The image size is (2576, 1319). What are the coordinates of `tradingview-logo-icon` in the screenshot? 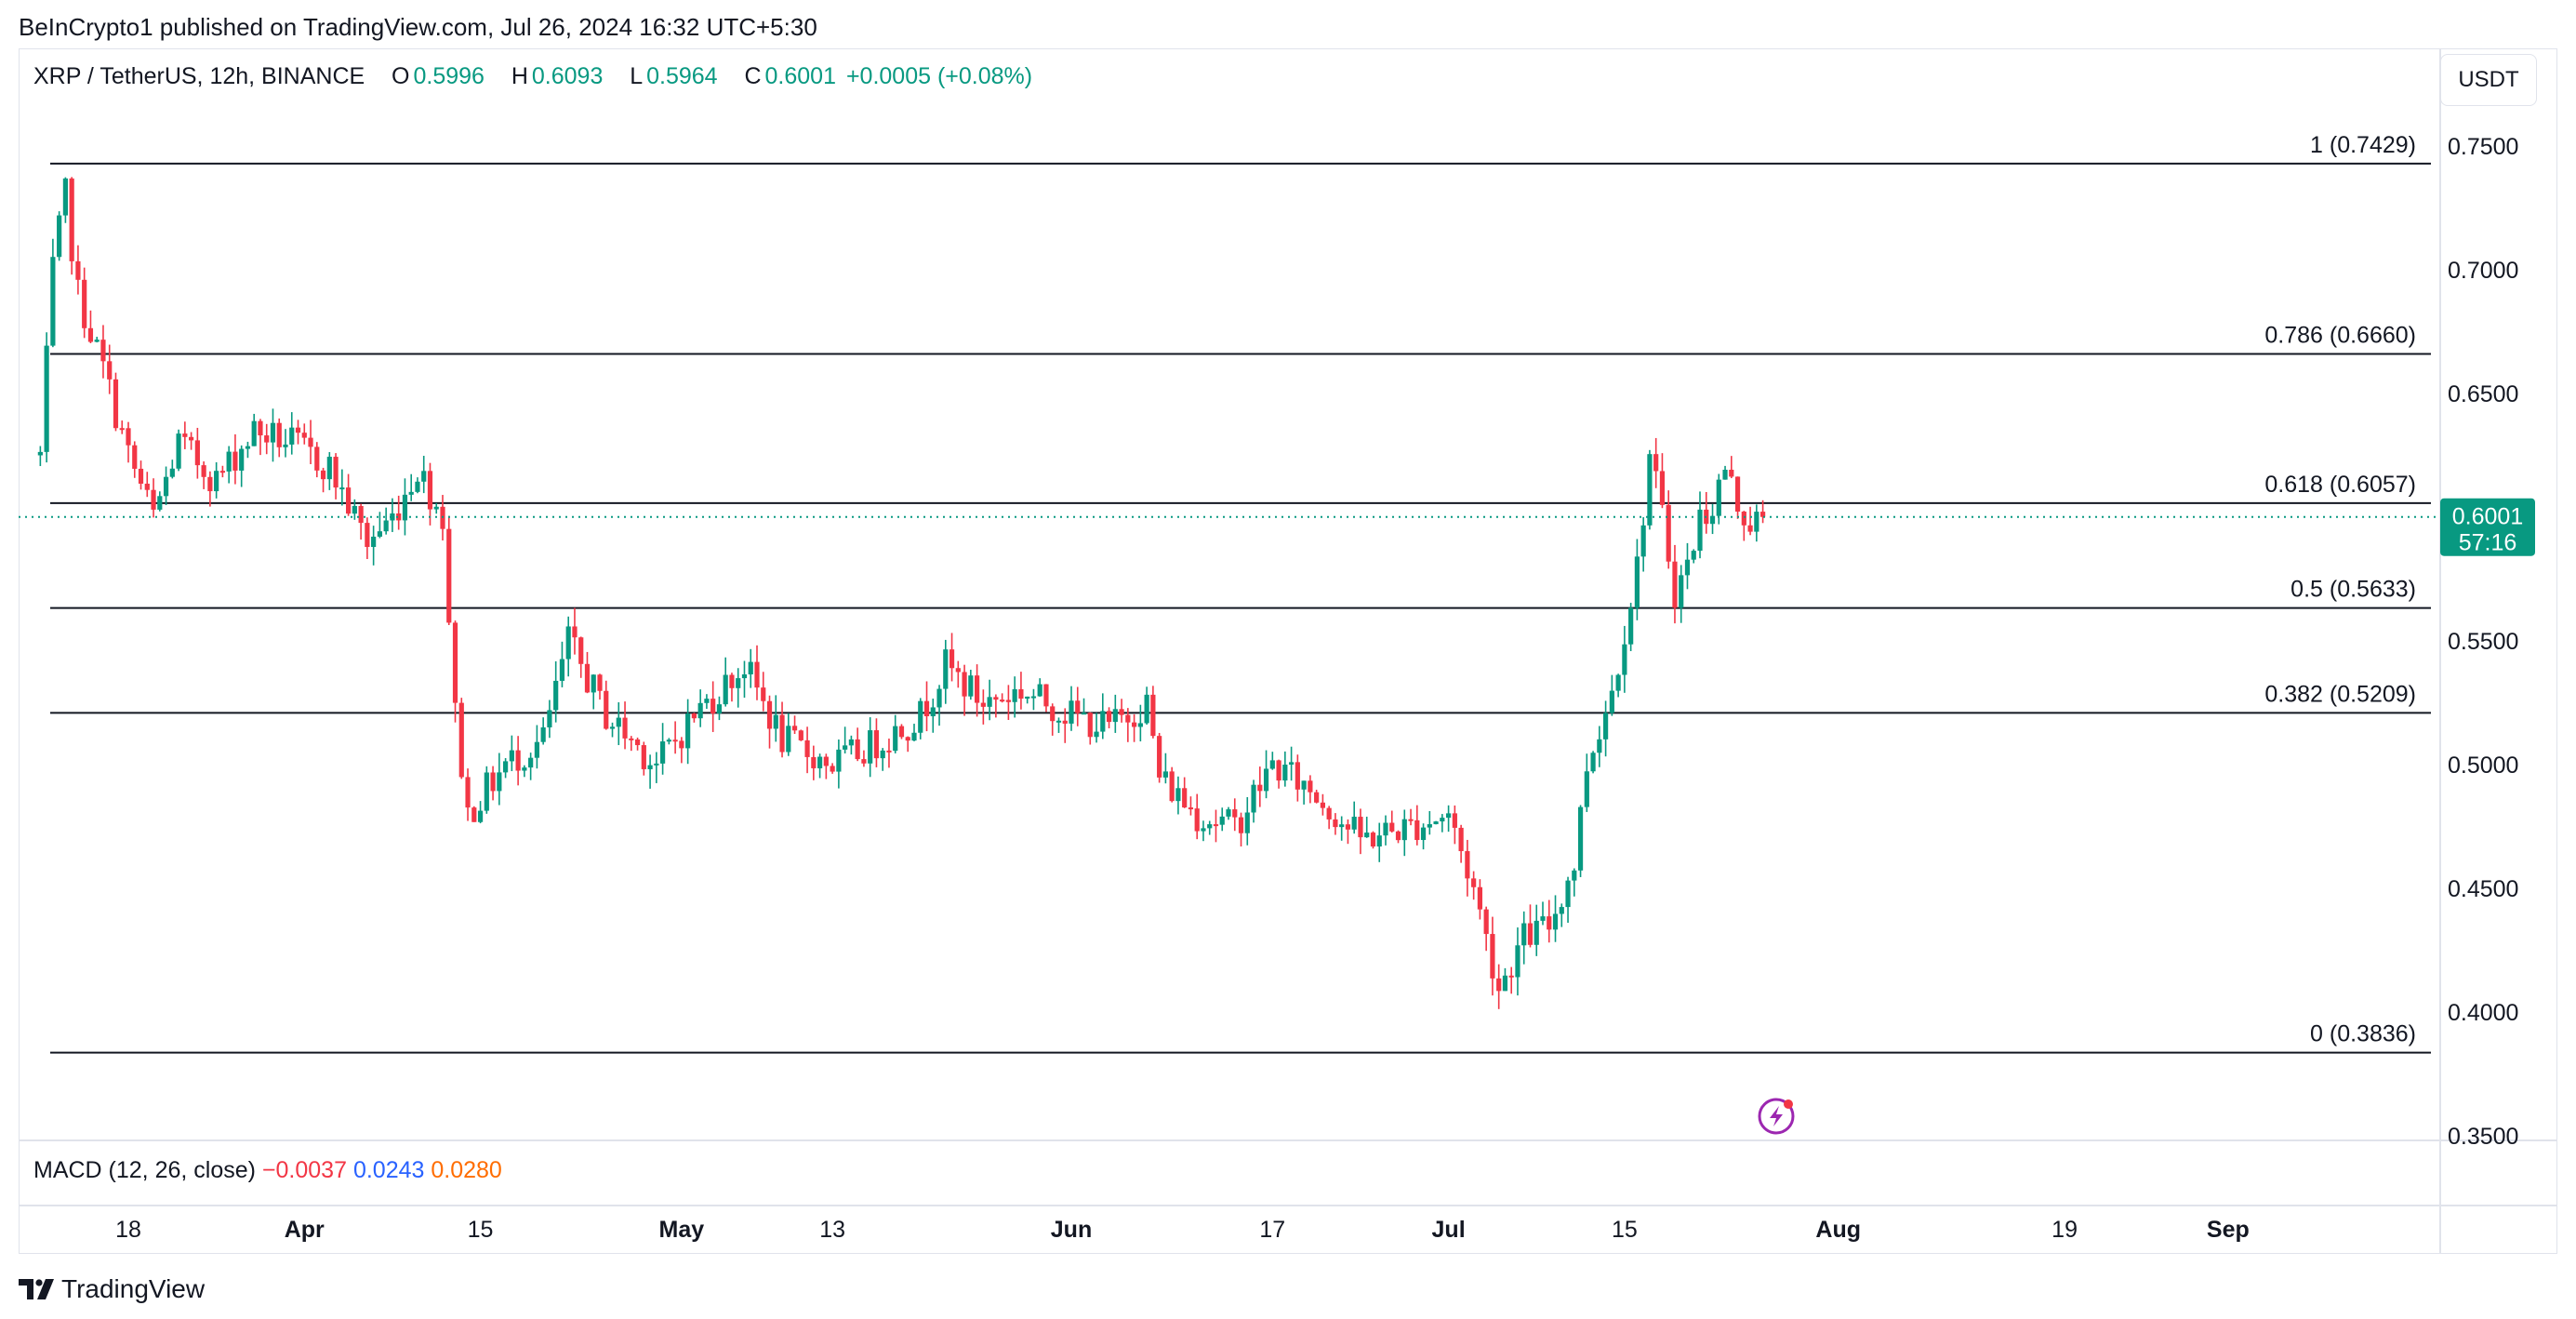 It's located at (36, 1289).